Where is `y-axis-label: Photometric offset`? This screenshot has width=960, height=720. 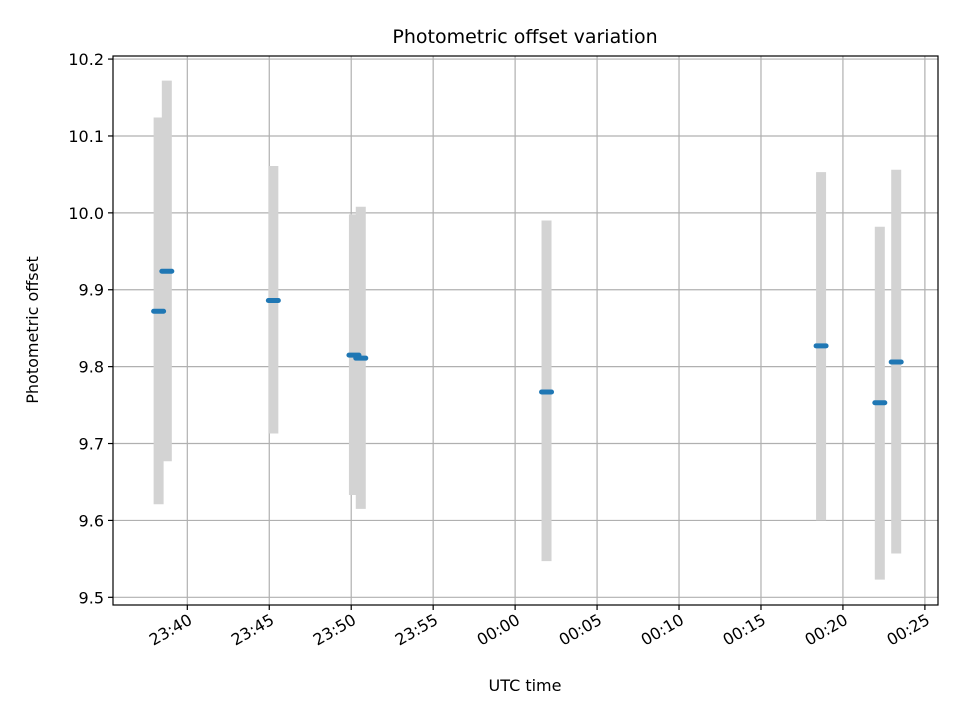 y-axis-label: Photometric offset is located at coordinates (32, 330).